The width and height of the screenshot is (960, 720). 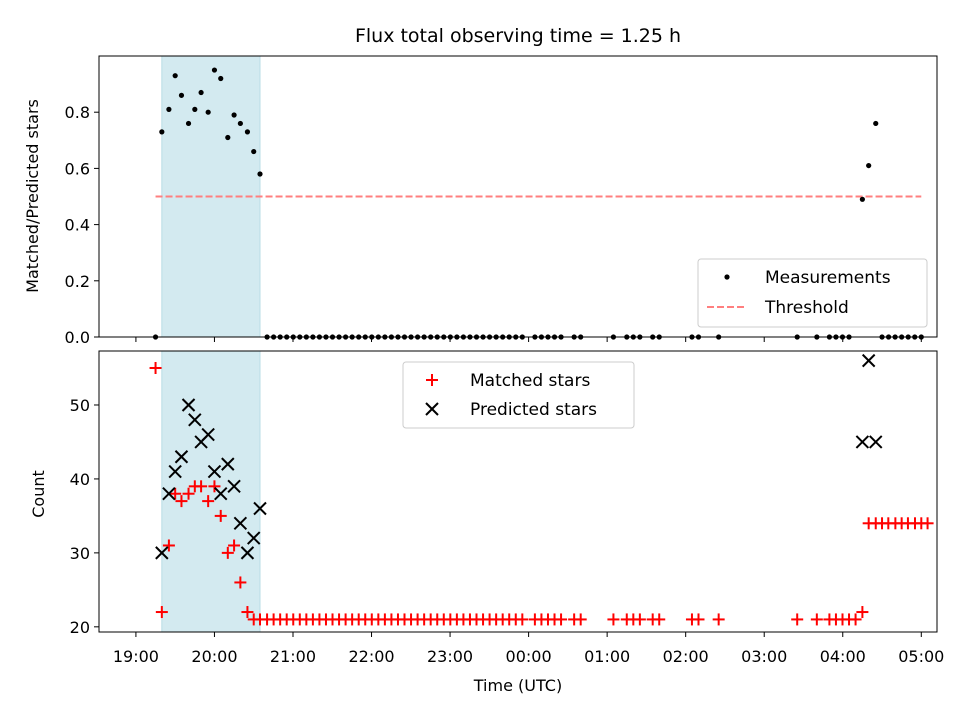 What do you see at coordinates (371, 656) in the screenshot?
I see `x-tick-label: 22:00` at bounding box center [371, 656].